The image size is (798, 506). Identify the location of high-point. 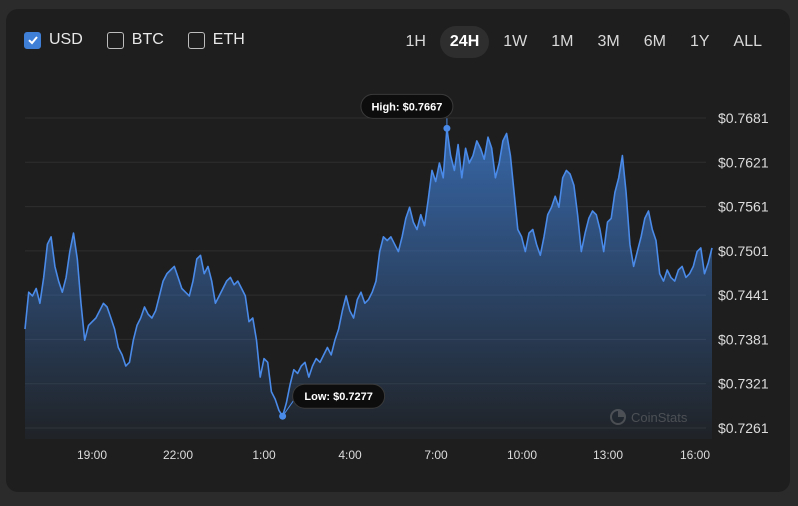
(447, 128).